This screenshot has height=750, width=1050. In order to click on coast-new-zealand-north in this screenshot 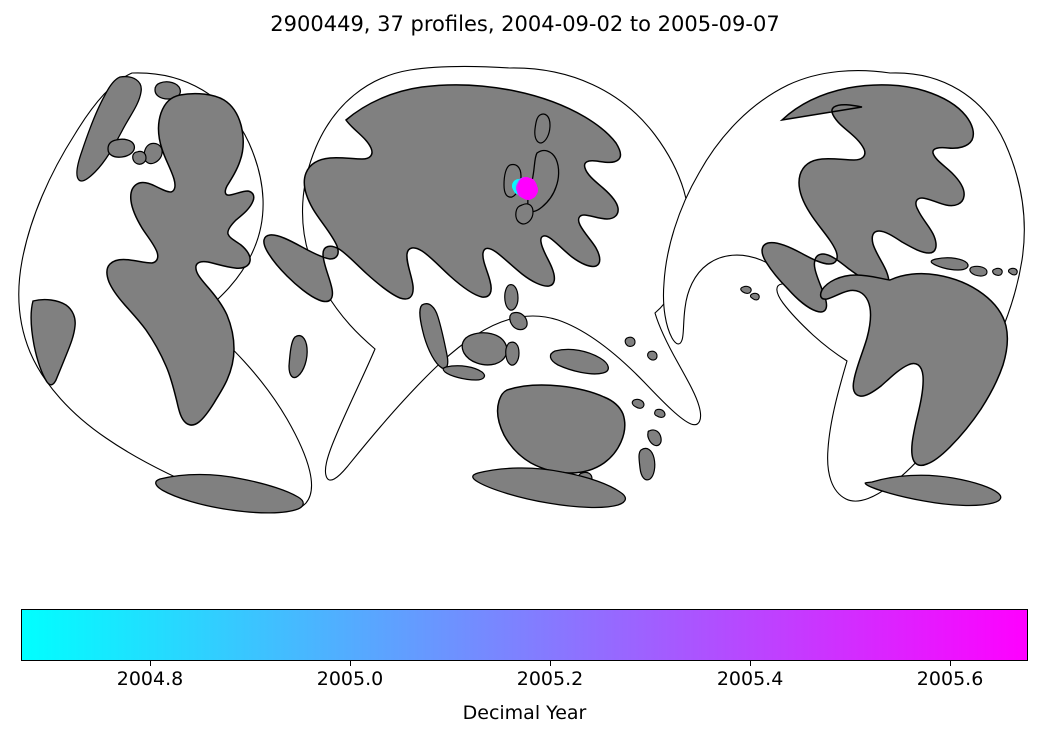, I will do `click(654, 438)`.